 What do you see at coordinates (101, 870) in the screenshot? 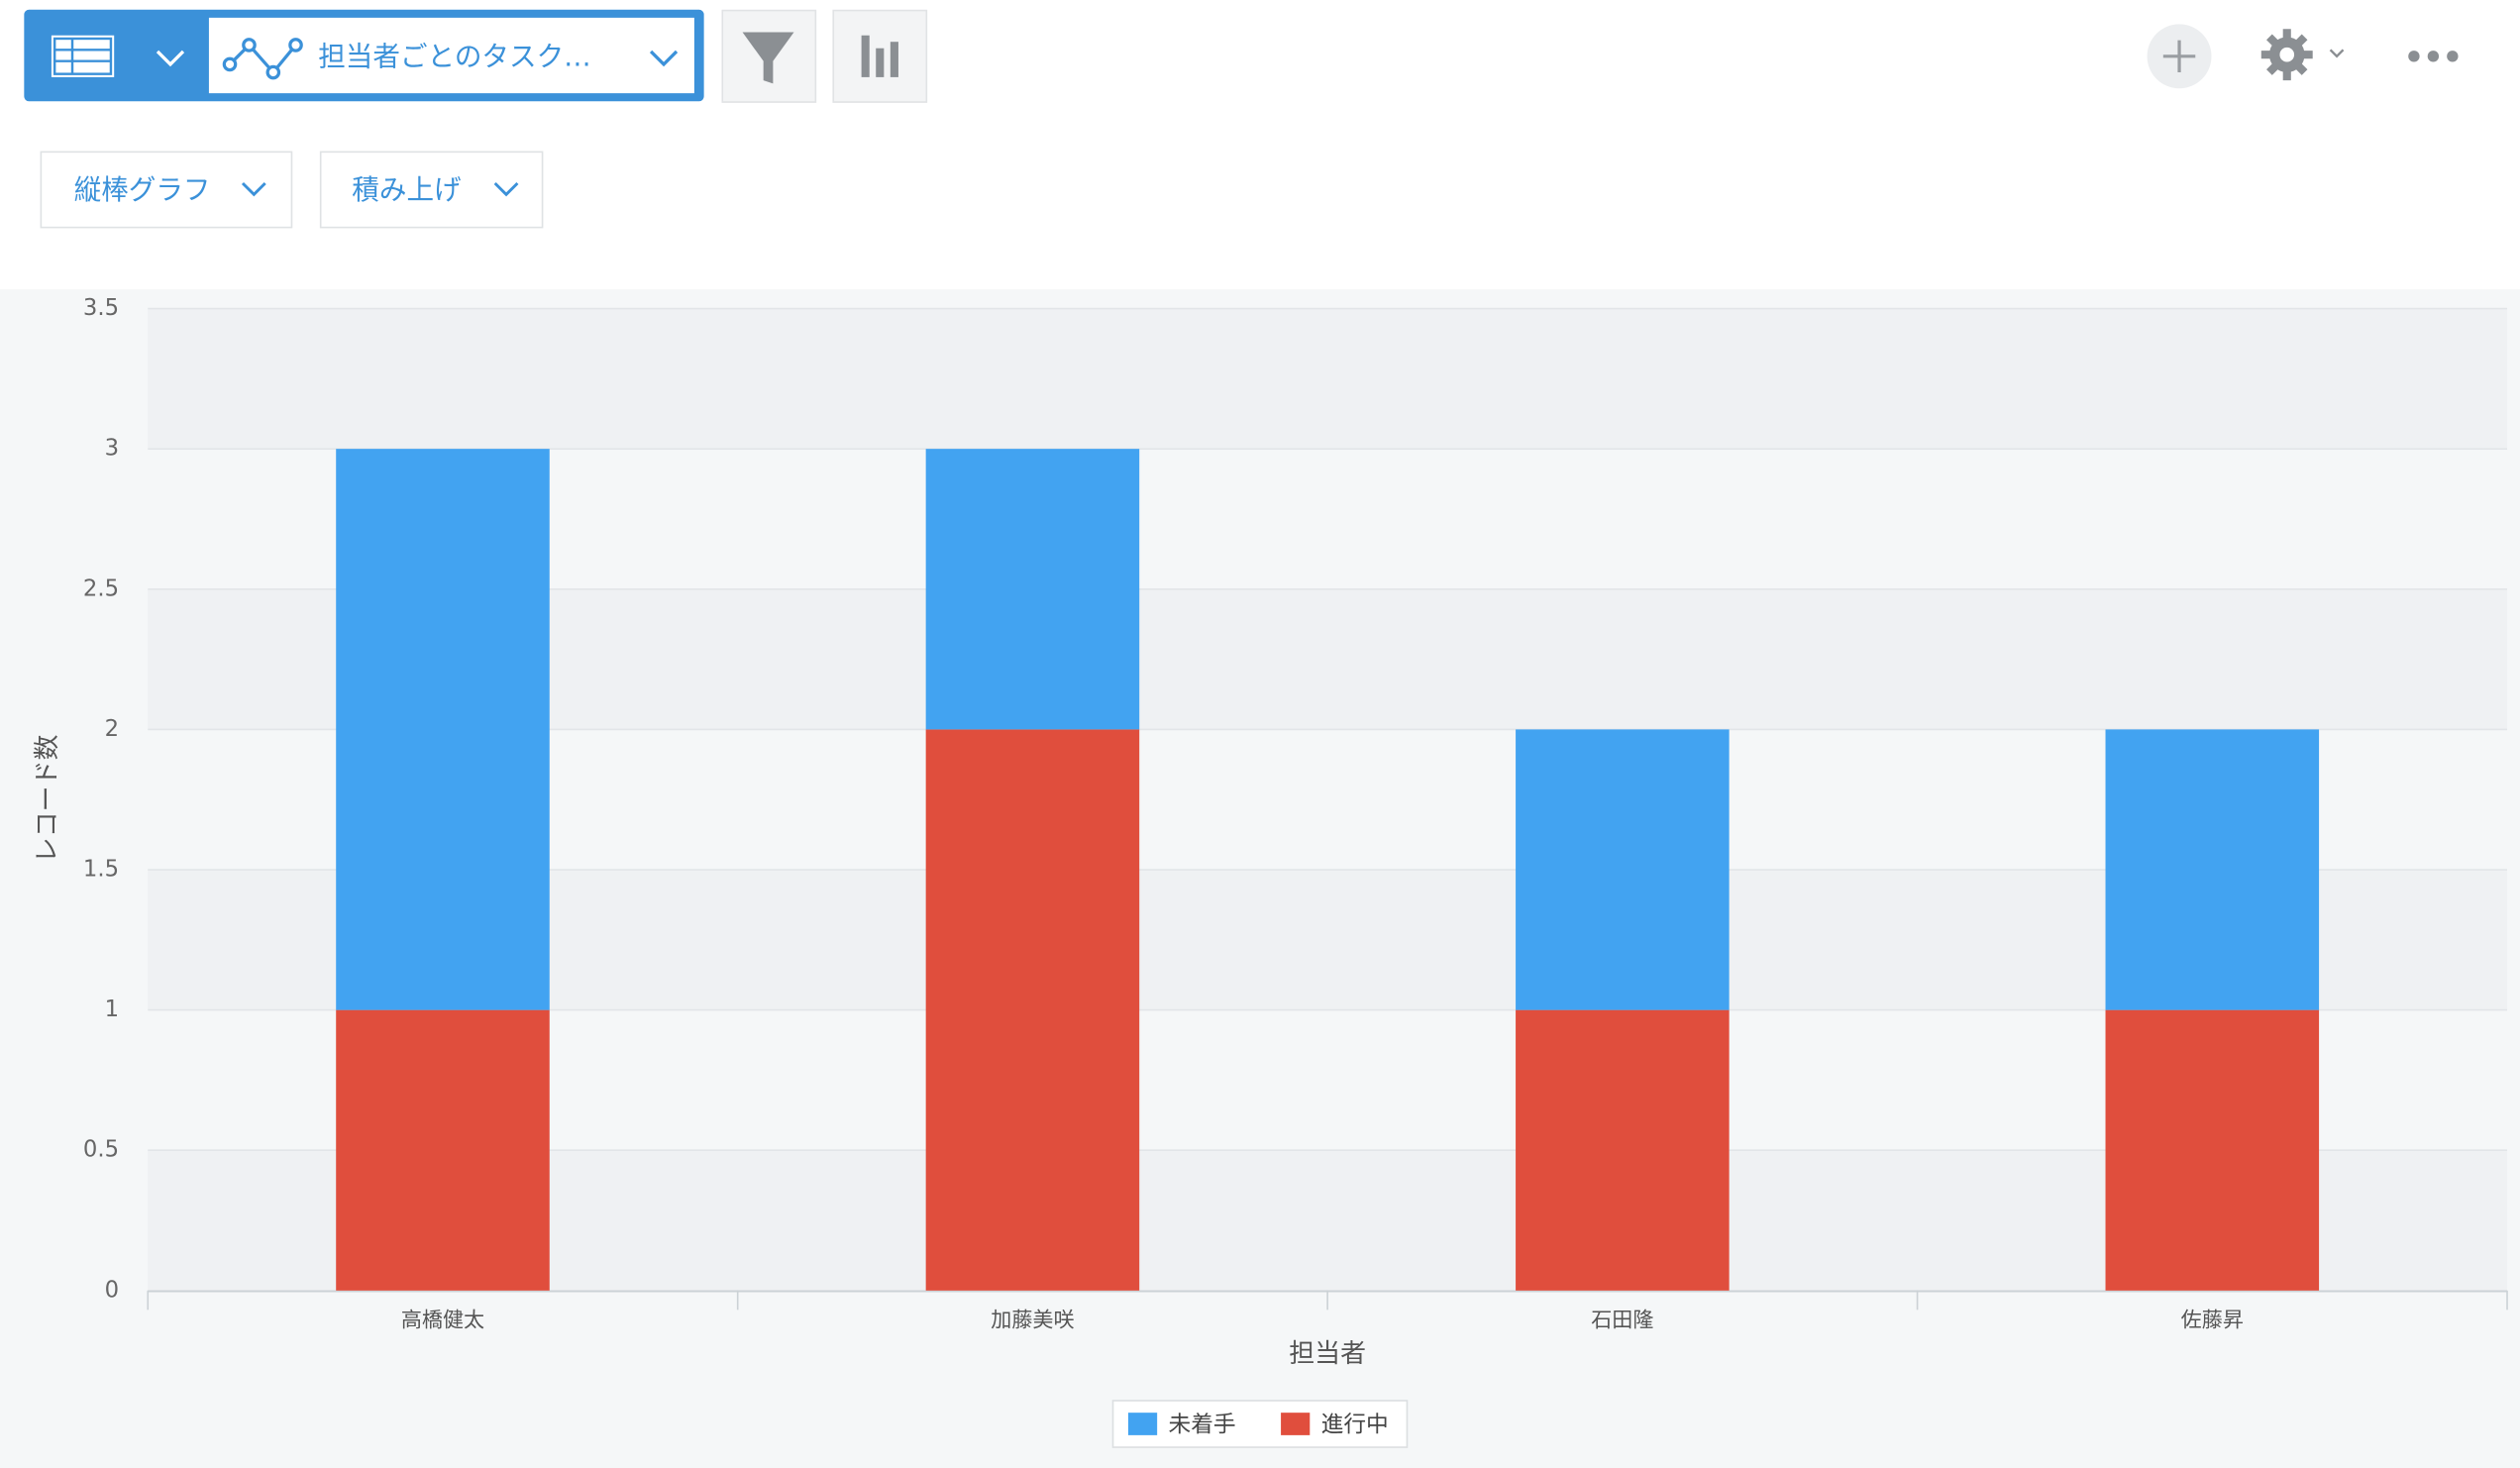
I see `y-tick-label: 1.5` at bounding box center [101, 870].